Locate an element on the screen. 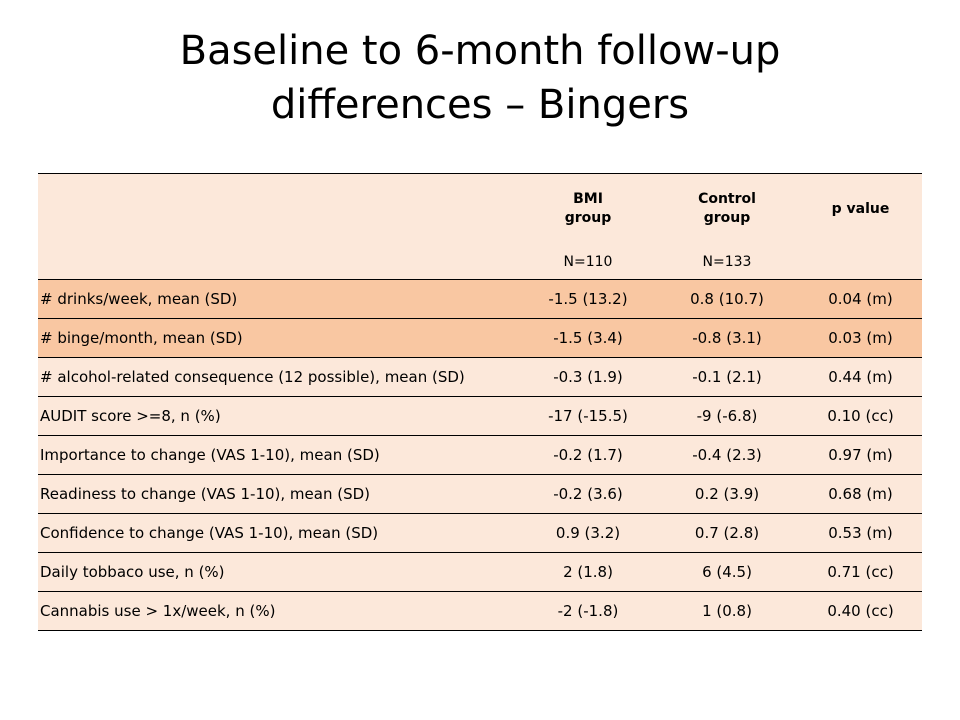  row-bmi-value: 0.9 (3.2) is located at coordinates (588, 533).